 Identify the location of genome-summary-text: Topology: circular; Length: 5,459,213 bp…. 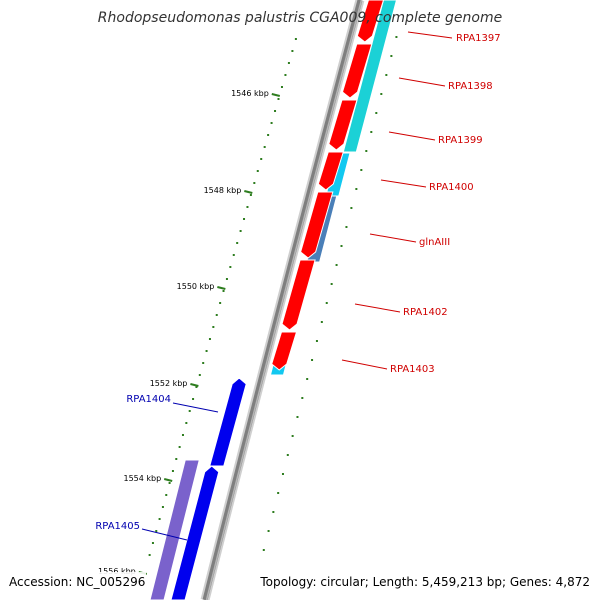
(424, 582).